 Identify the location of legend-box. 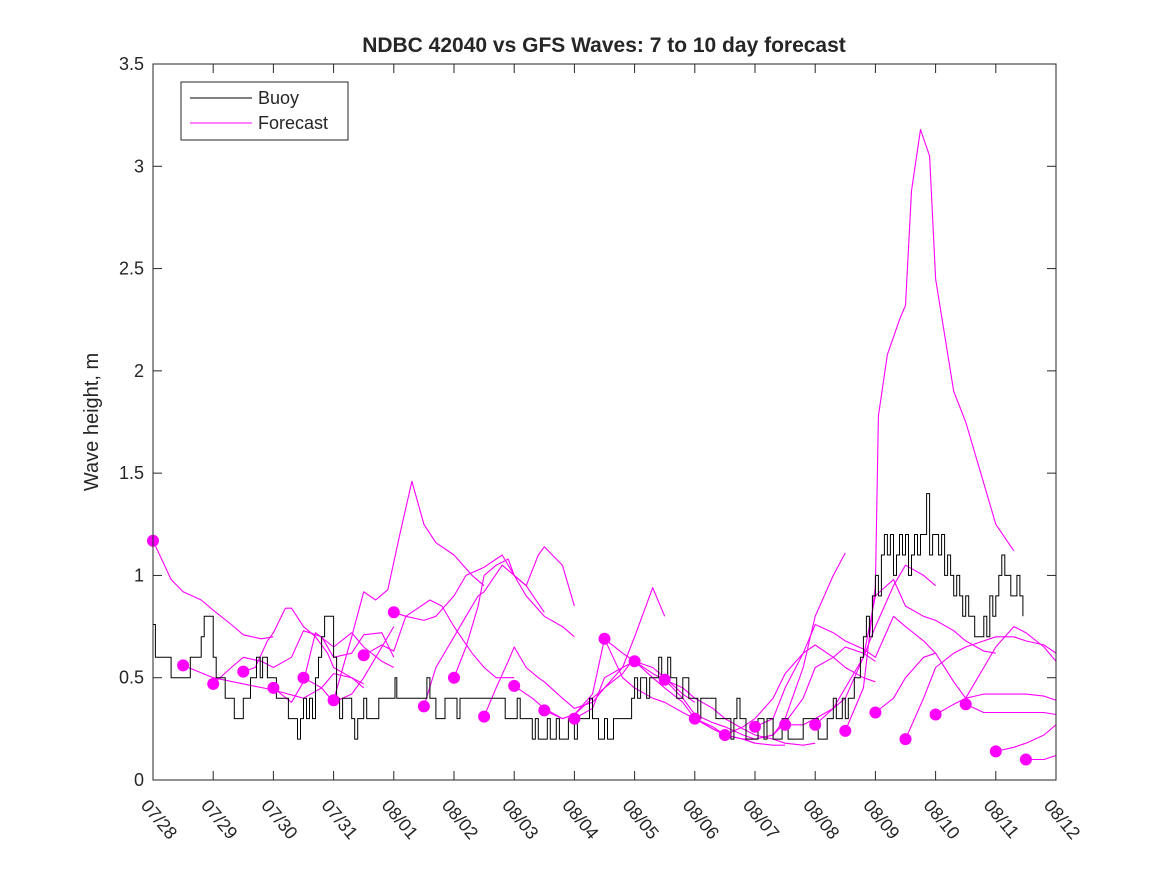
(264, 111).